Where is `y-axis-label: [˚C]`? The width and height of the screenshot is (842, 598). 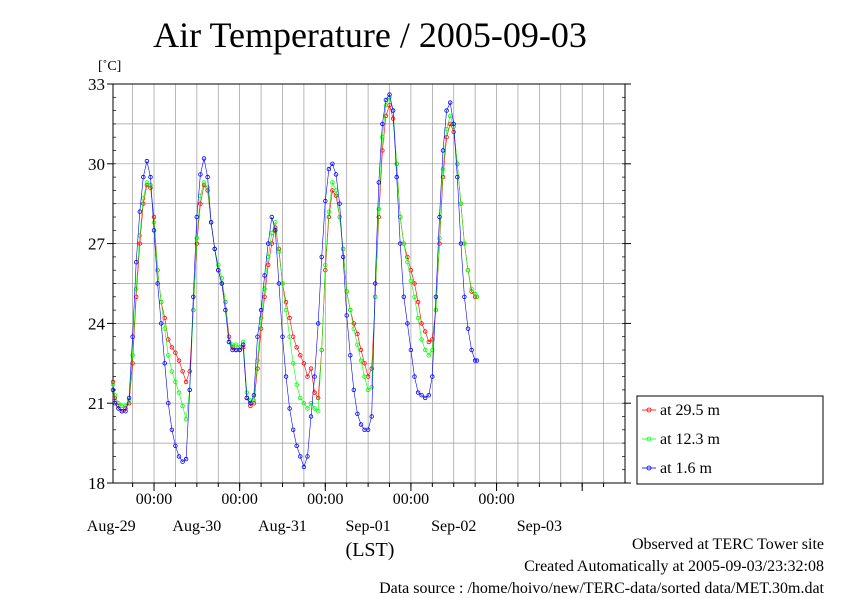
y-axis-label: [˚C] is located at coordinates (109, 66).